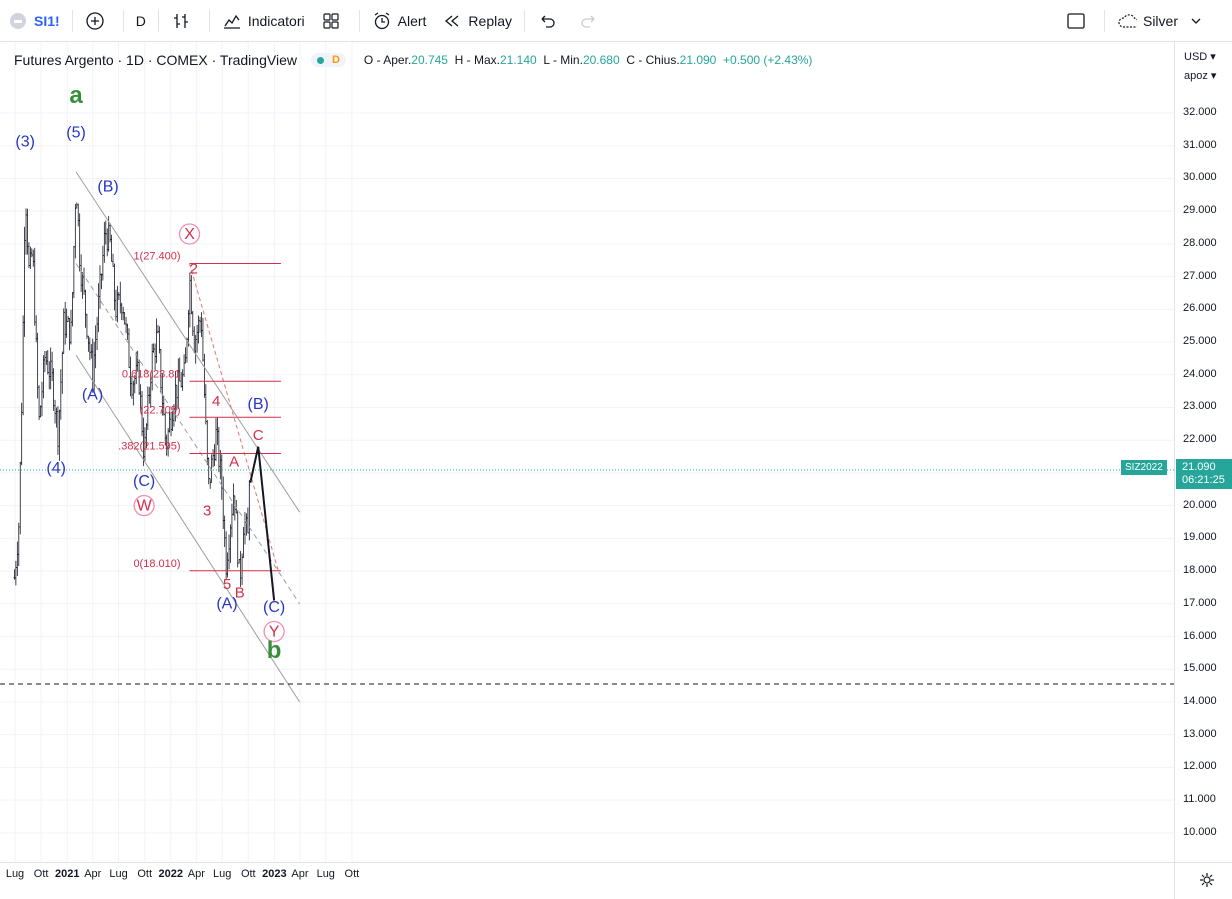 The height and width of the screenshot is (899, 1232). I want to click on price-tick: 23.000, so click(1200, 406).